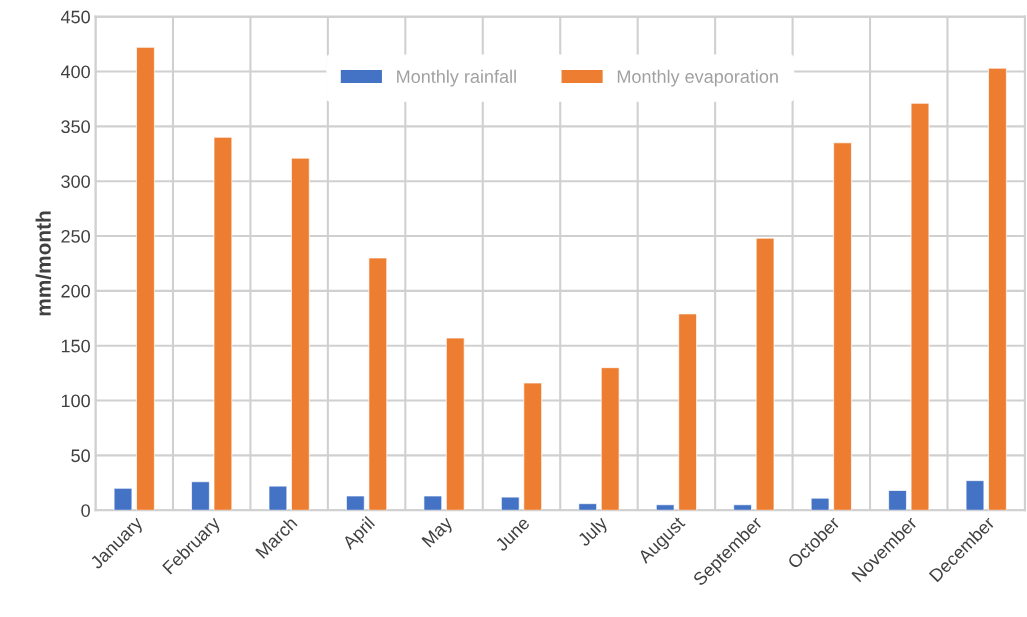 The image size is (1027, 617). Describe the element at coordinates (75, 72) in the screenshot. I see `y-tick-label: 400` at that location.